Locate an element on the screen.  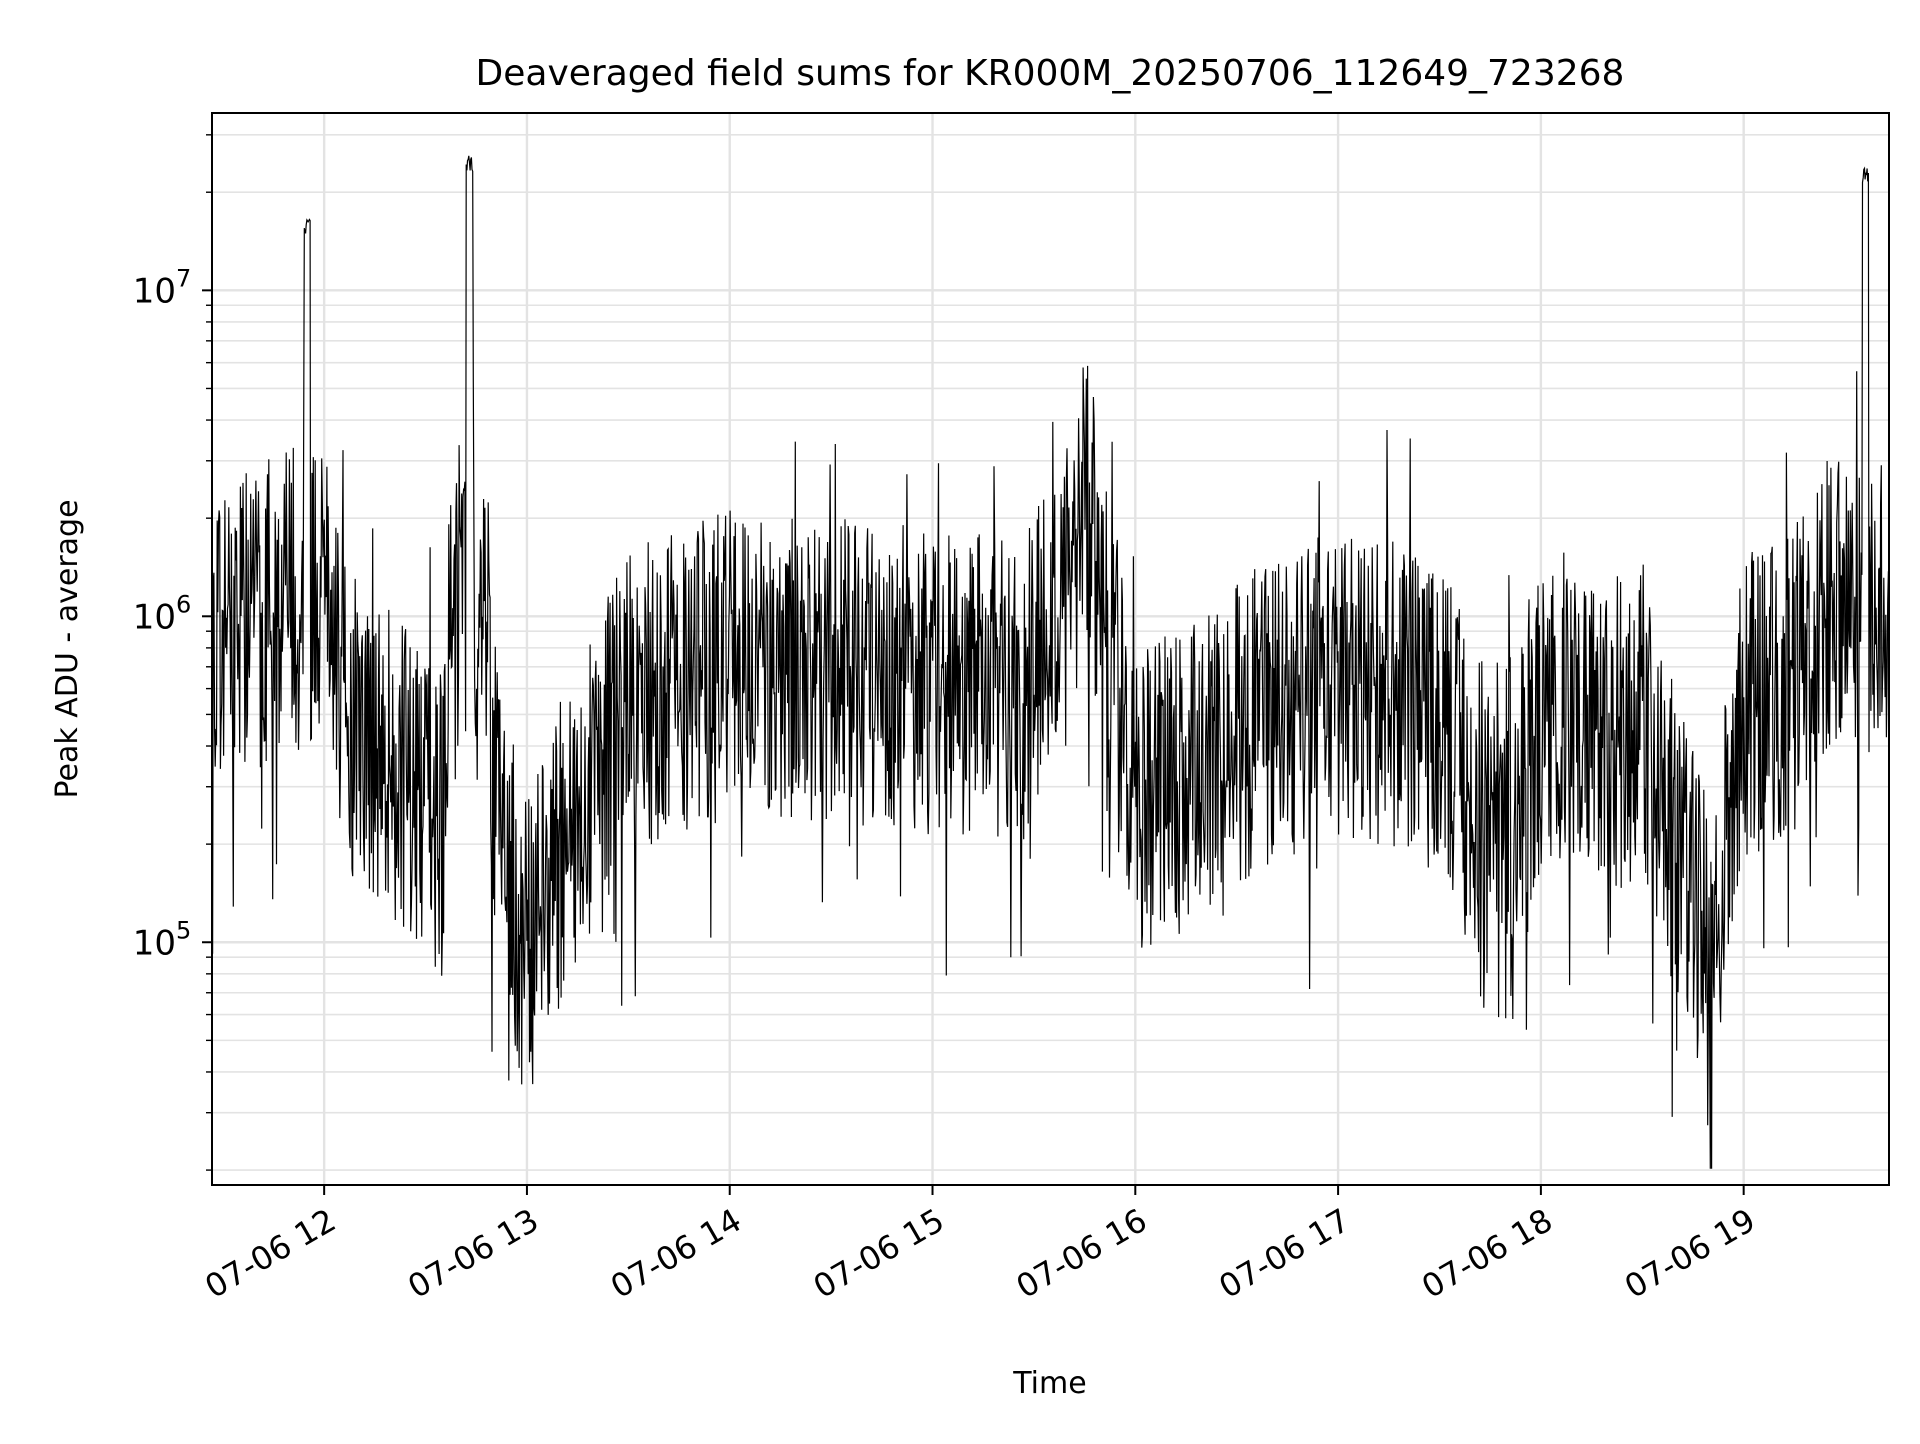
y-axis-label: Peak ADU - average is located at coordinates (67, 648).